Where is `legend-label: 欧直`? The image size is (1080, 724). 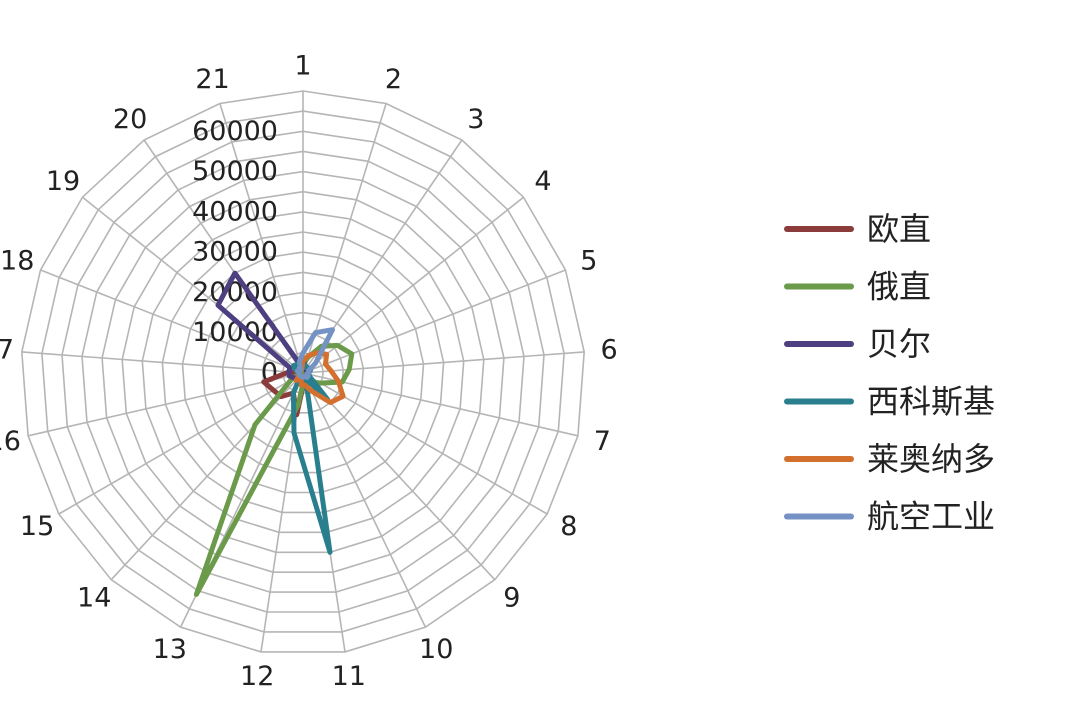
legend-label: 欧直 is located at coordinates (899, 229).